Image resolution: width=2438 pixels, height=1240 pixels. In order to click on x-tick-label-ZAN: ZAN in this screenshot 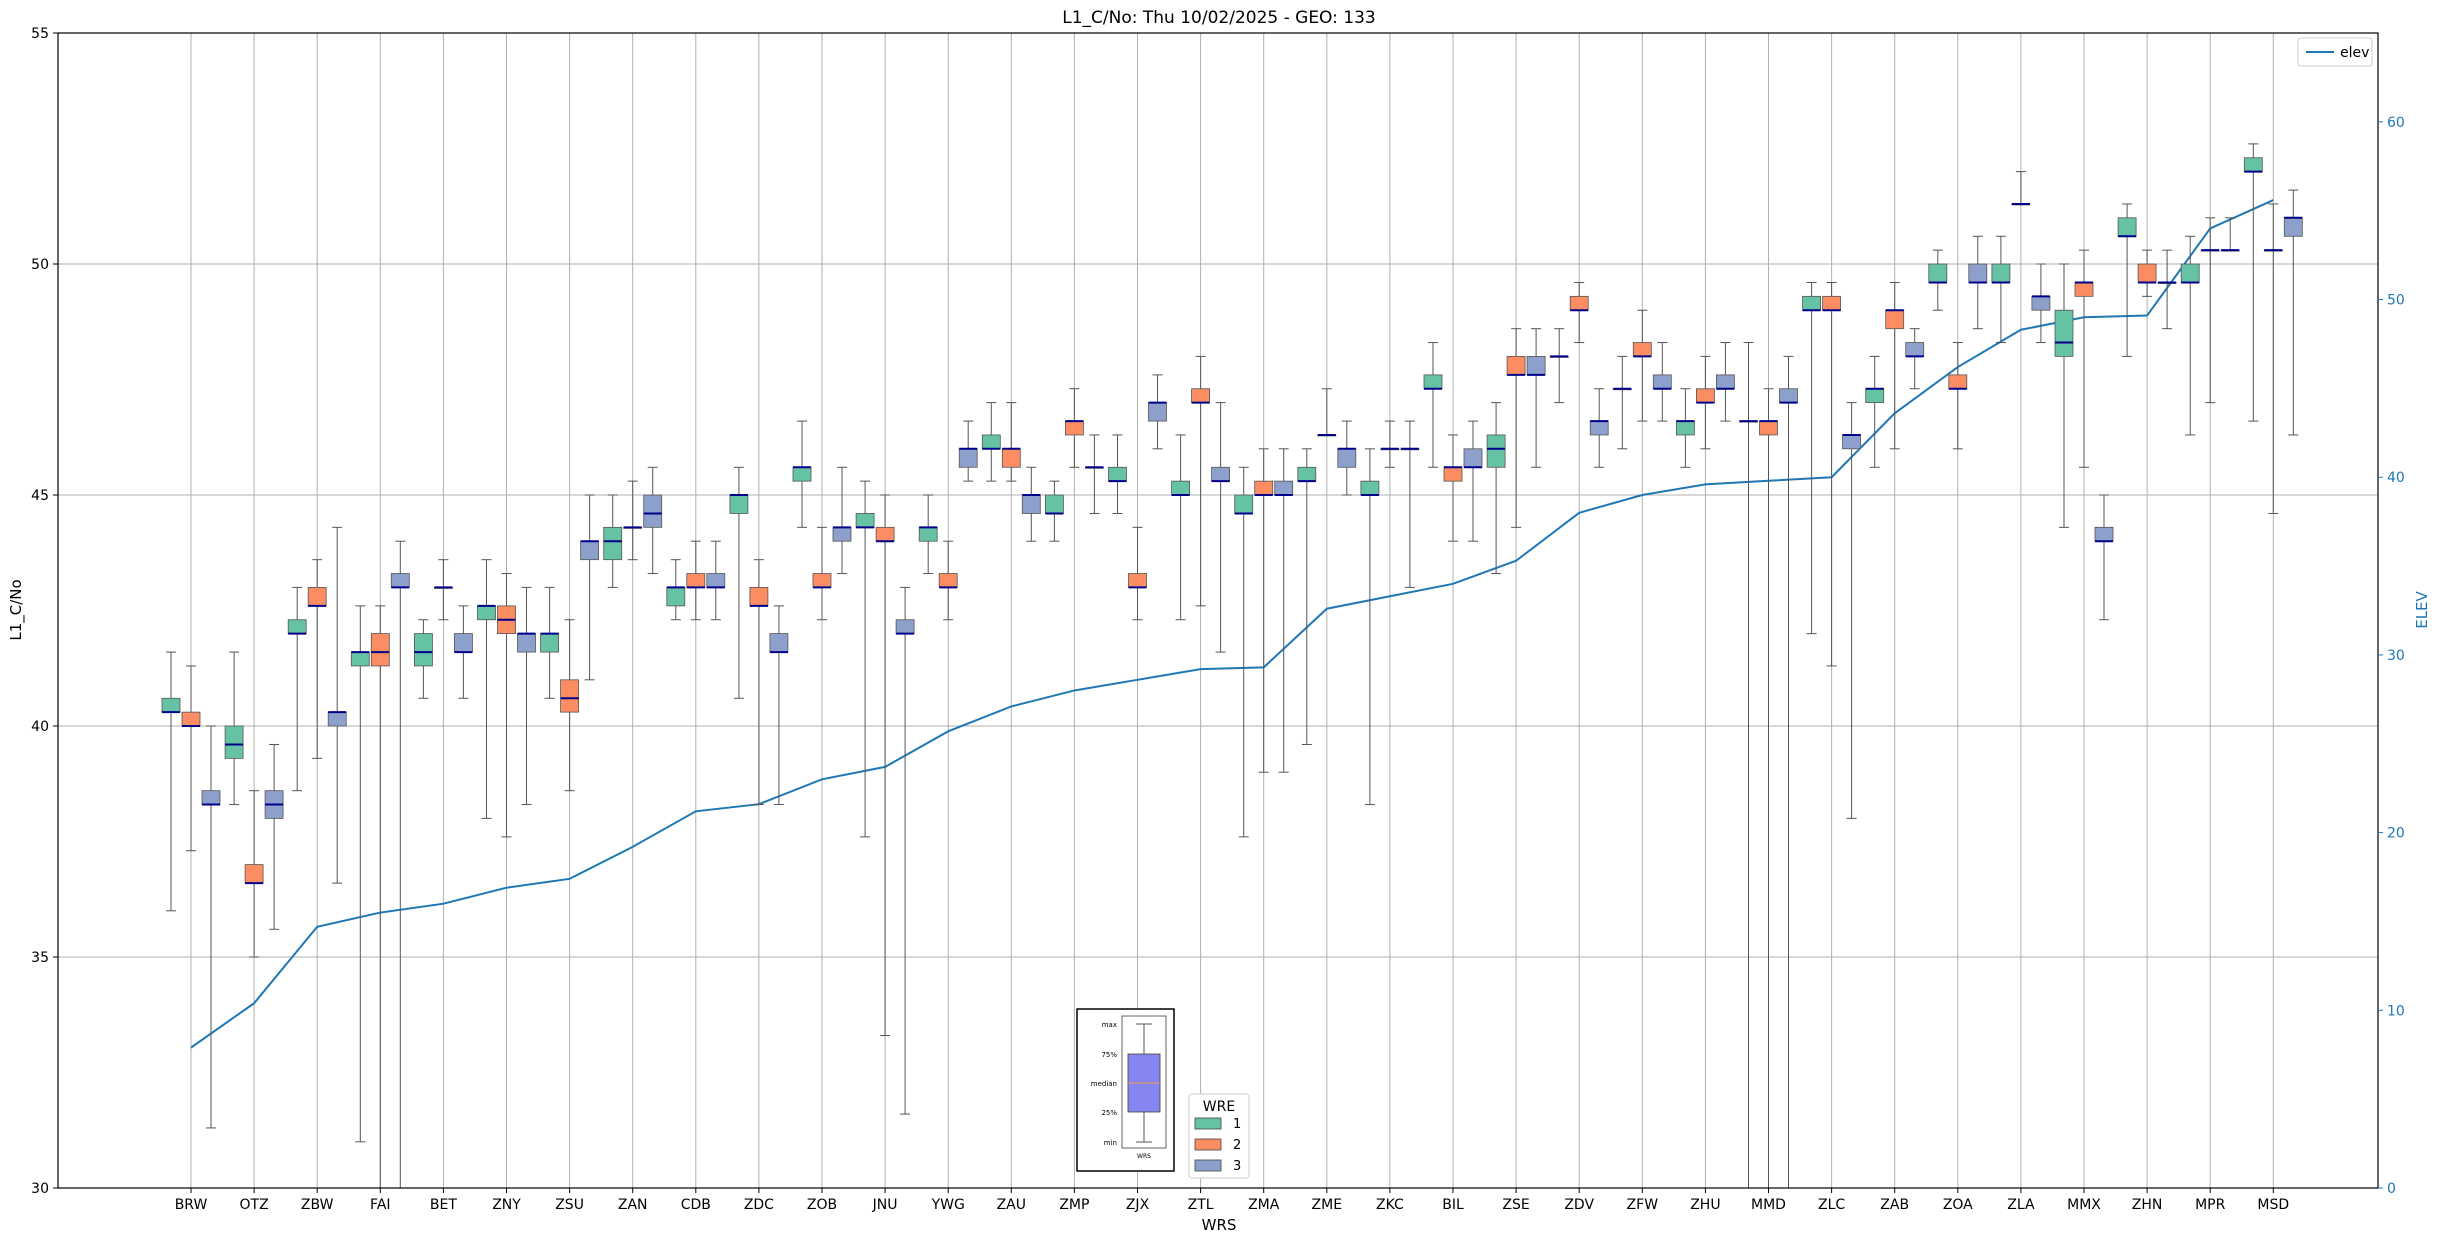, I will do `click(633, 1205)`.